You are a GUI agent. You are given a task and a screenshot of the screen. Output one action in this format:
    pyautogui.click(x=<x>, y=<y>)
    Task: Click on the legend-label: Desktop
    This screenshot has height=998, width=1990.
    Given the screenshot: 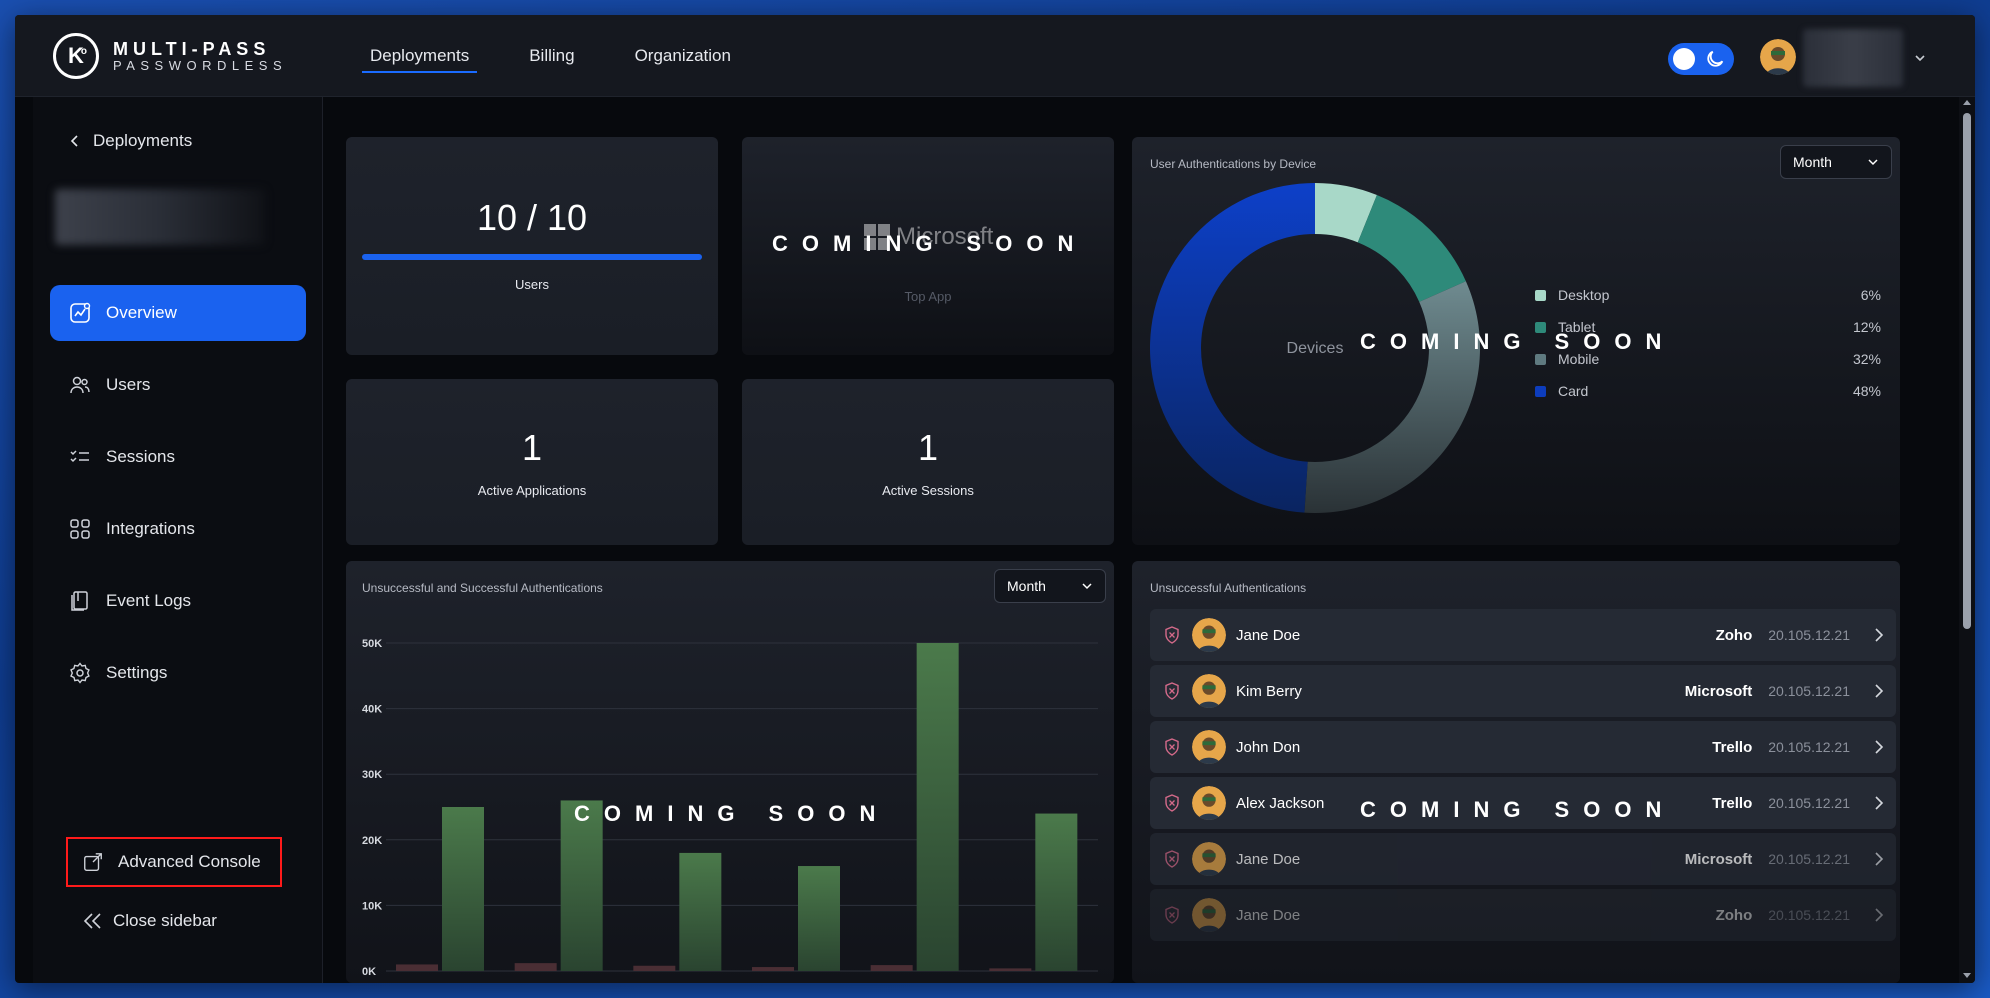 What is the action you would take?
    pyautogui.click(x=1584, y=295)
    